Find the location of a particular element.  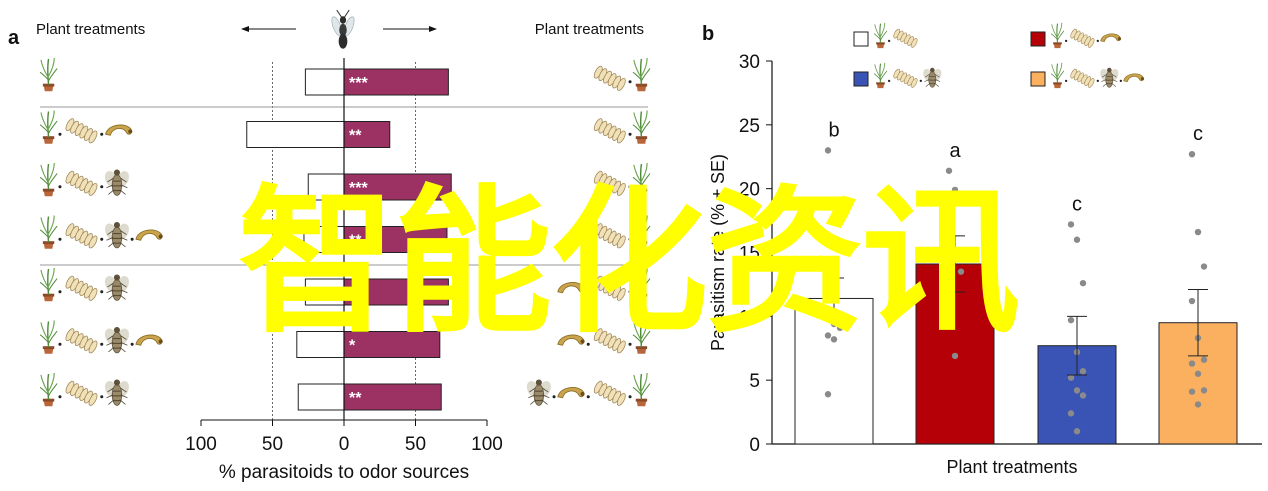

x-tick-label: 0 is located at coordinates (344, 444).